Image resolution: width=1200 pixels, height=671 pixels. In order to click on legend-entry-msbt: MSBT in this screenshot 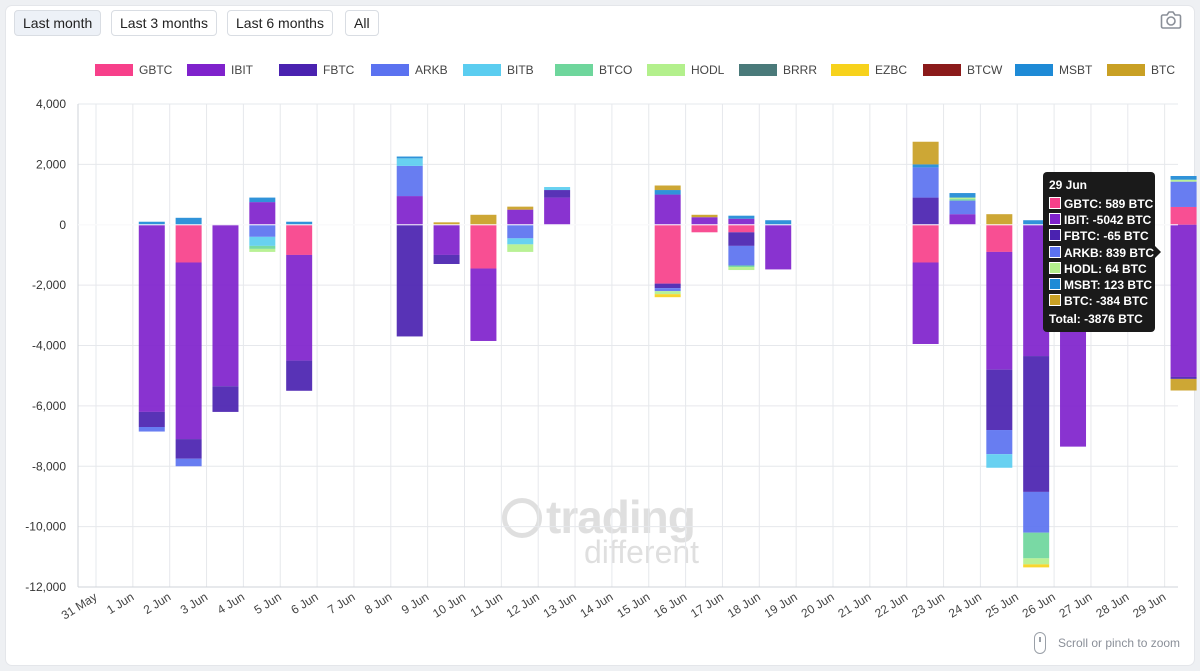, I will do `click(1076, 70)`.